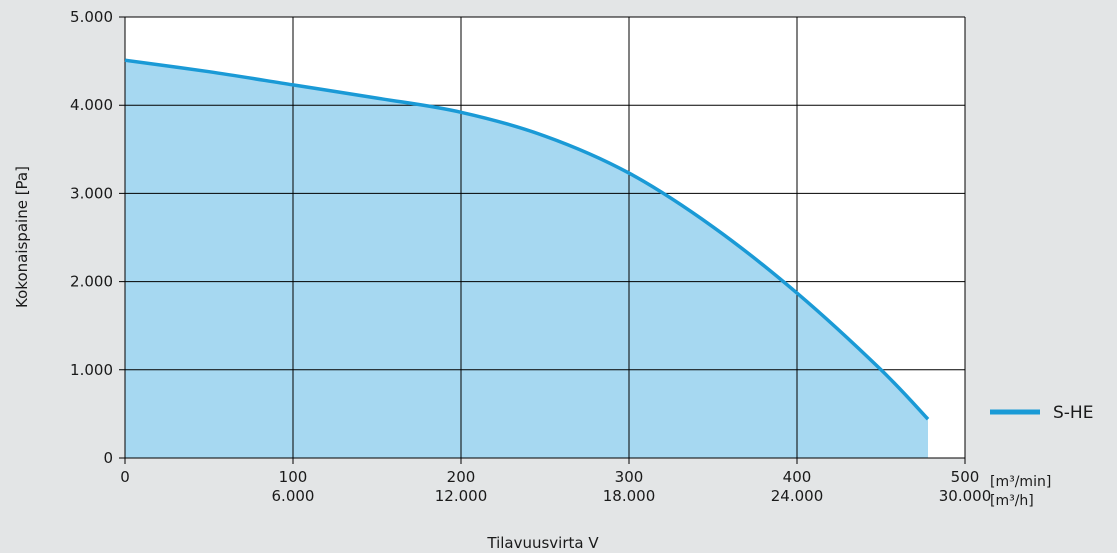  What do you see at coordinates (1073, 413) in the screenshot?
I see `legend-label-s-he: S-HE` at bounding box center [1073, 413].